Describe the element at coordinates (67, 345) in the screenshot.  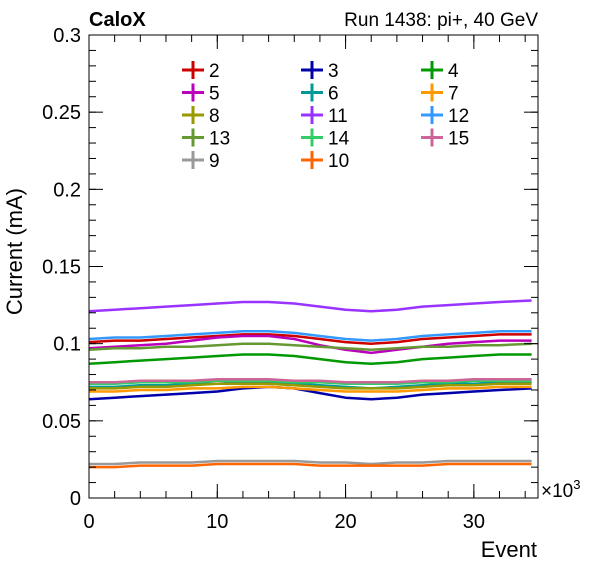
I see `y-tick-label: 0.1` at that location.